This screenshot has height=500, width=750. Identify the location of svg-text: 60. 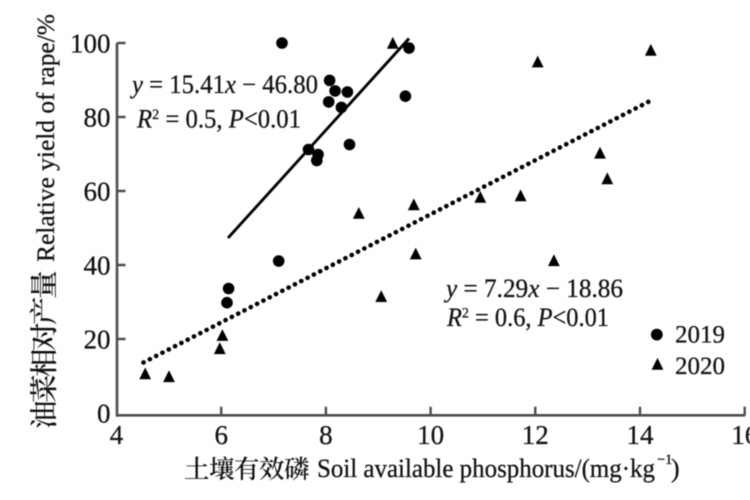
(97, 191).